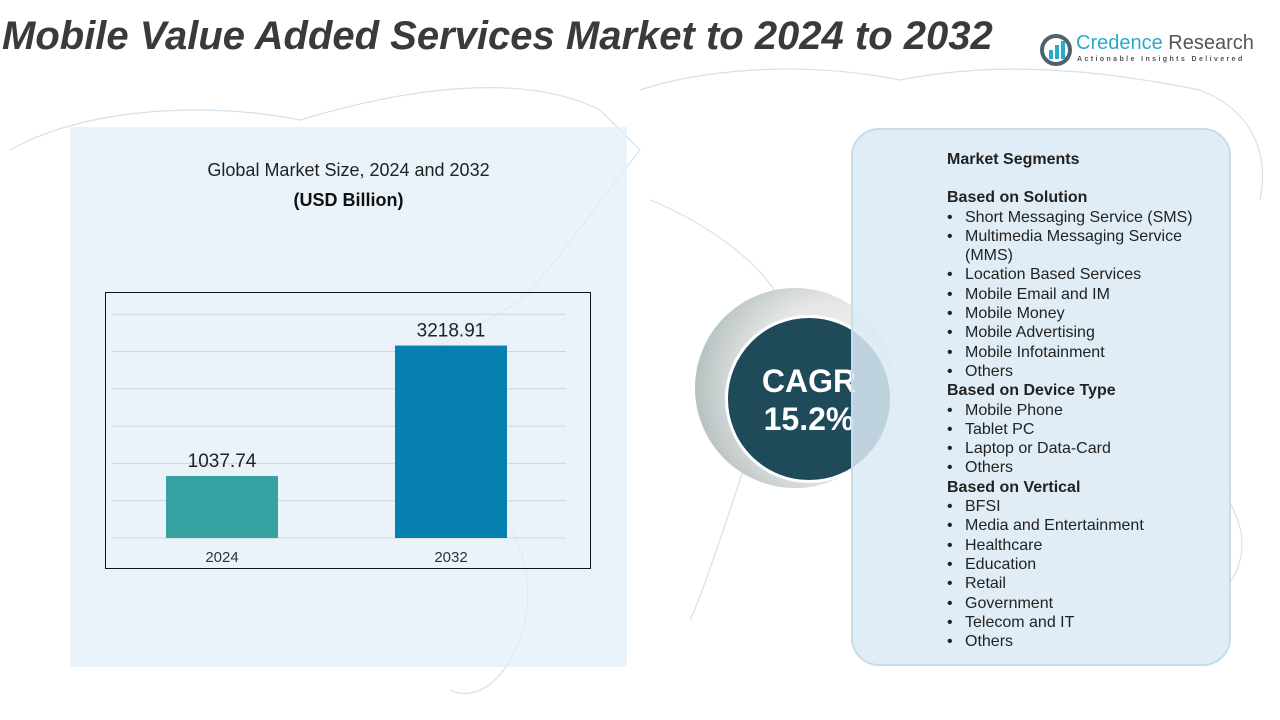 This screenshot has width=1280, height=720. What do you see at coordinates (222, 461) in the screenshot?
I see `data-label: 1037.74` at bounding box center [222, 461].